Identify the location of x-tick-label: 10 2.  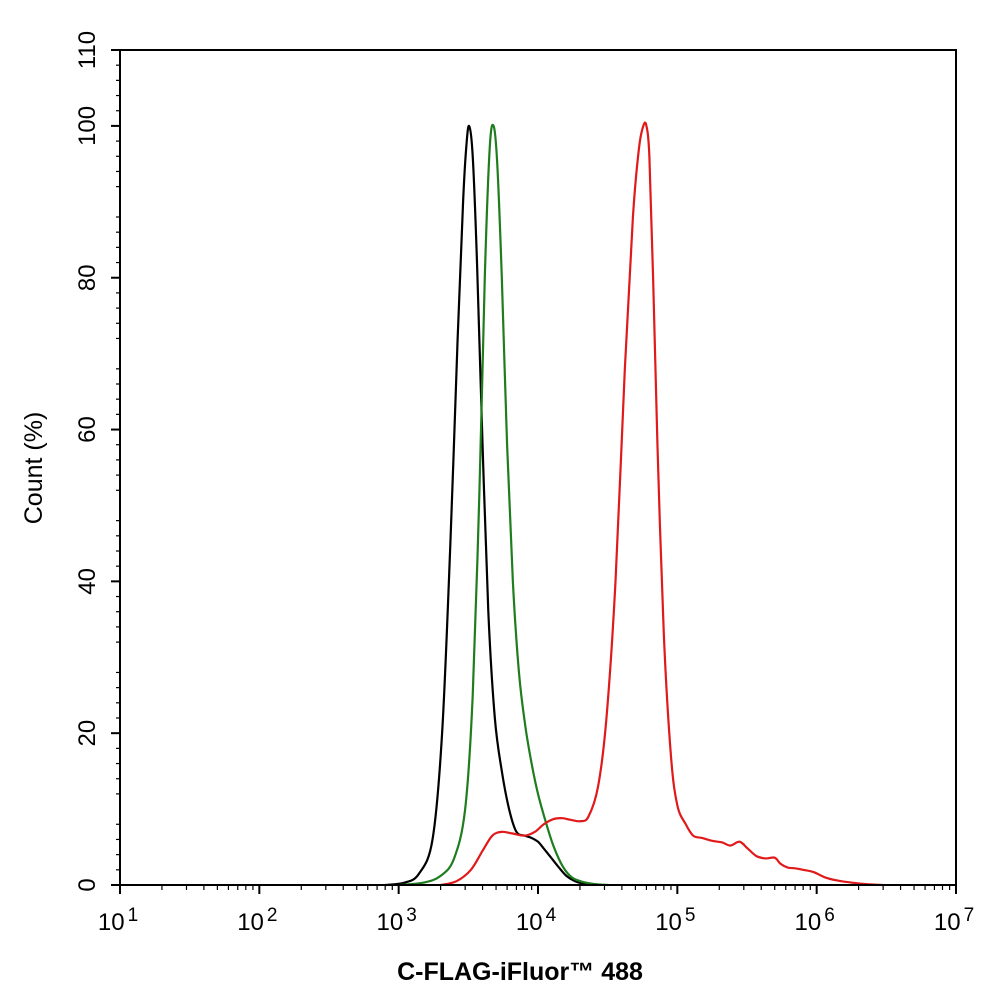
(257, 920).